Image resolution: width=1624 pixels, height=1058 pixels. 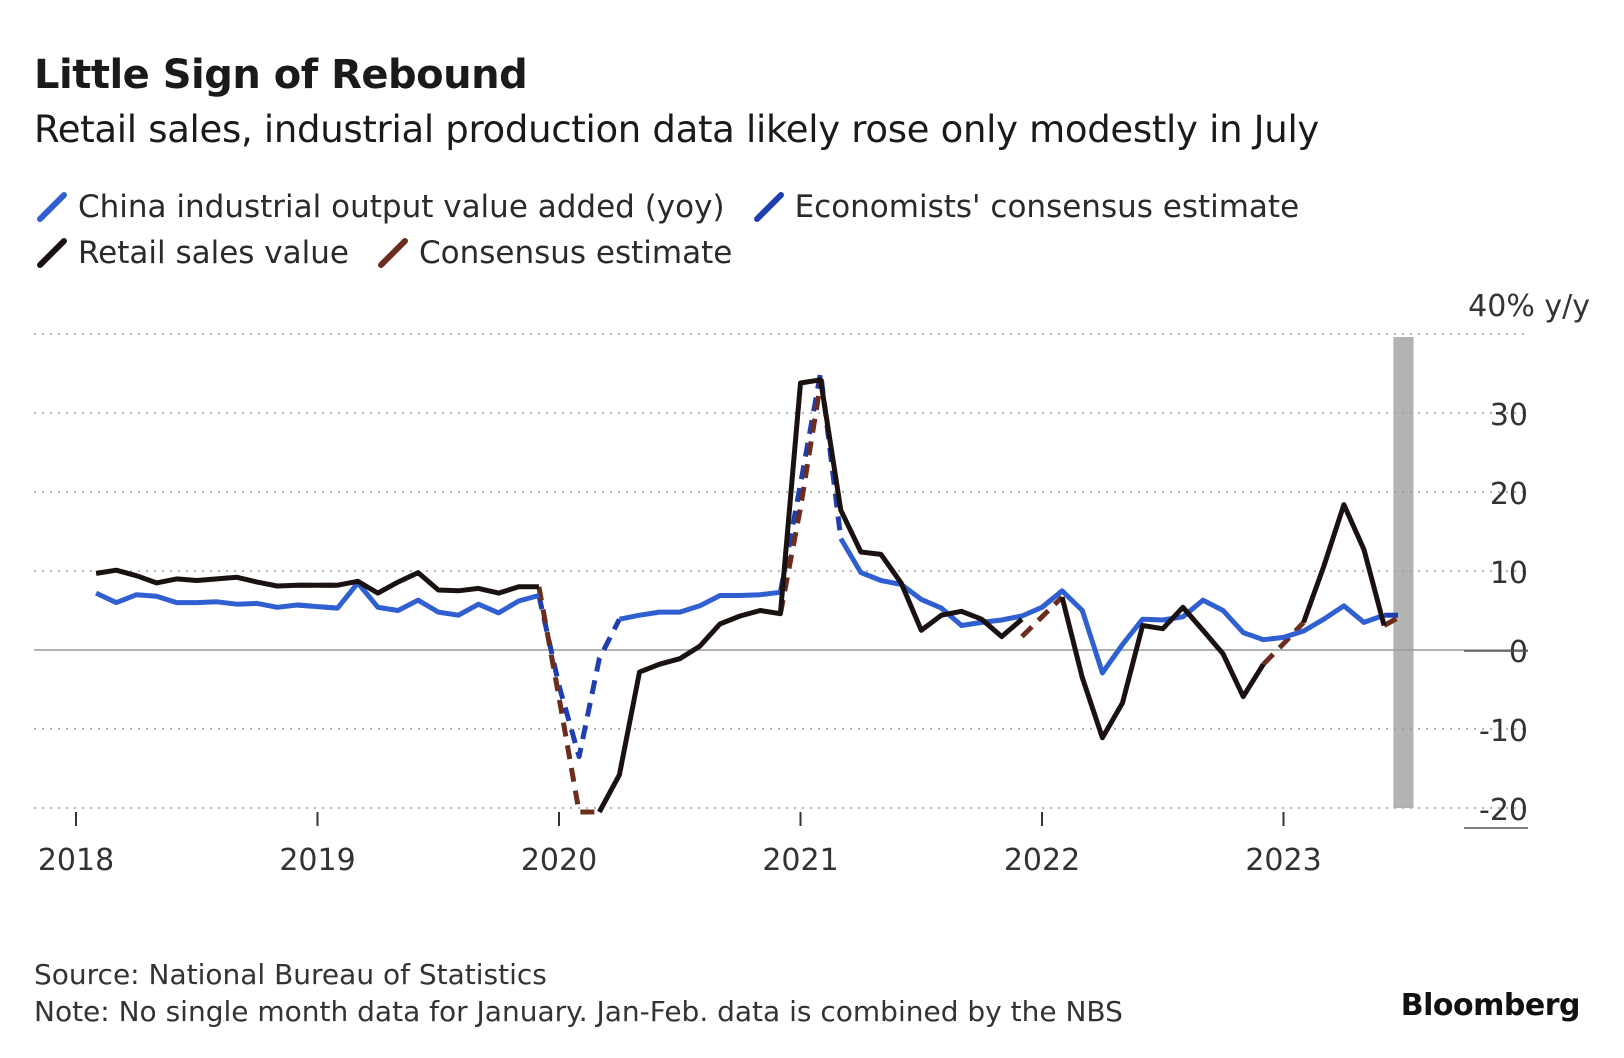 What do you see at coordinates (52, 253) in the screenshot?
I see `legend-swatch-retail-sales` at bounding box center [52, 253].